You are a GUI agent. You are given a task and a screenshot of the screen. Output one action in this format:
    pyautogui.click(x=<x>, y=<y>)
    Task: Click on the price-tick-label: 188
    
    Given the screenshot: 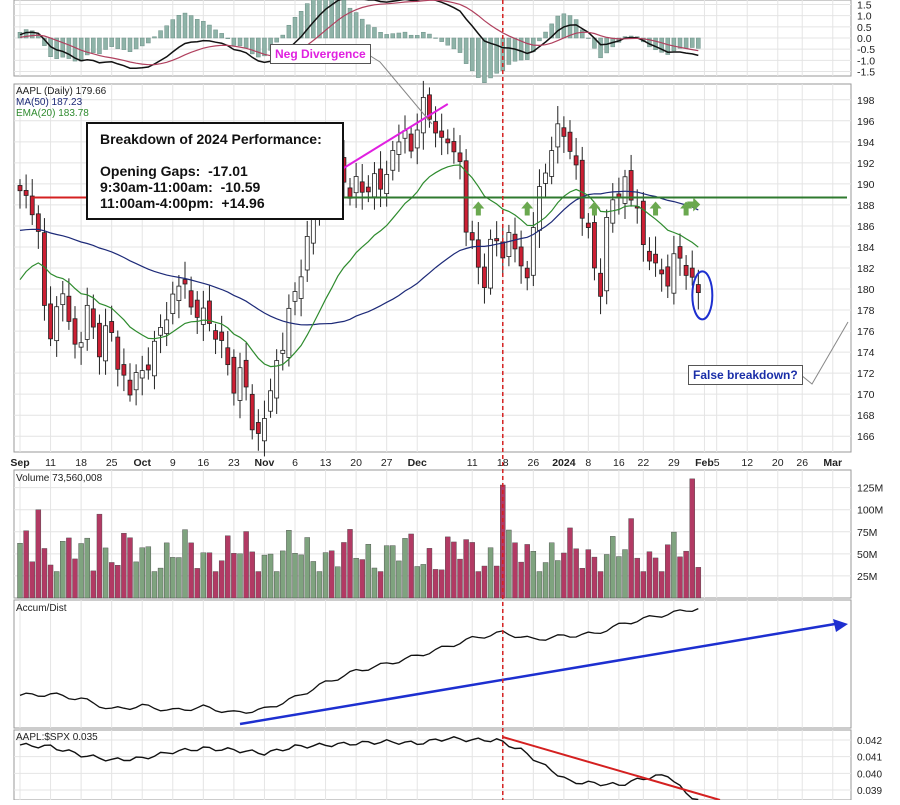 What is the action you would take?
    pyautogui.click(x=866, y=206)
    